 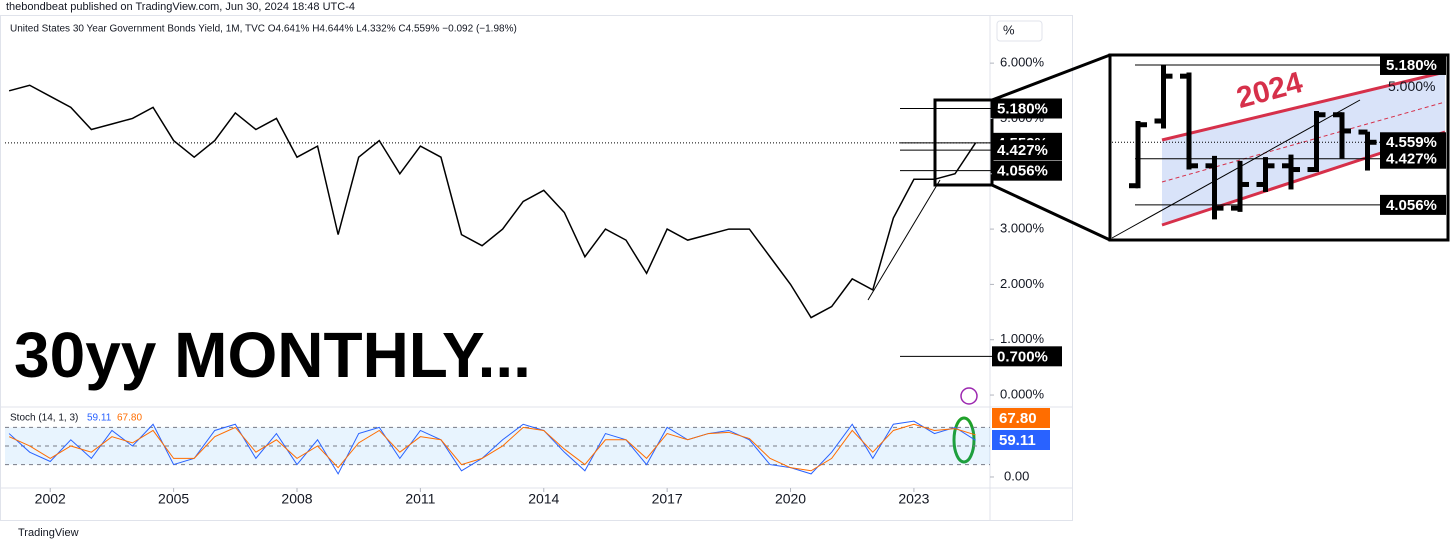 I want to click on price-label: 4.559%, so click(x=1411, y=142).